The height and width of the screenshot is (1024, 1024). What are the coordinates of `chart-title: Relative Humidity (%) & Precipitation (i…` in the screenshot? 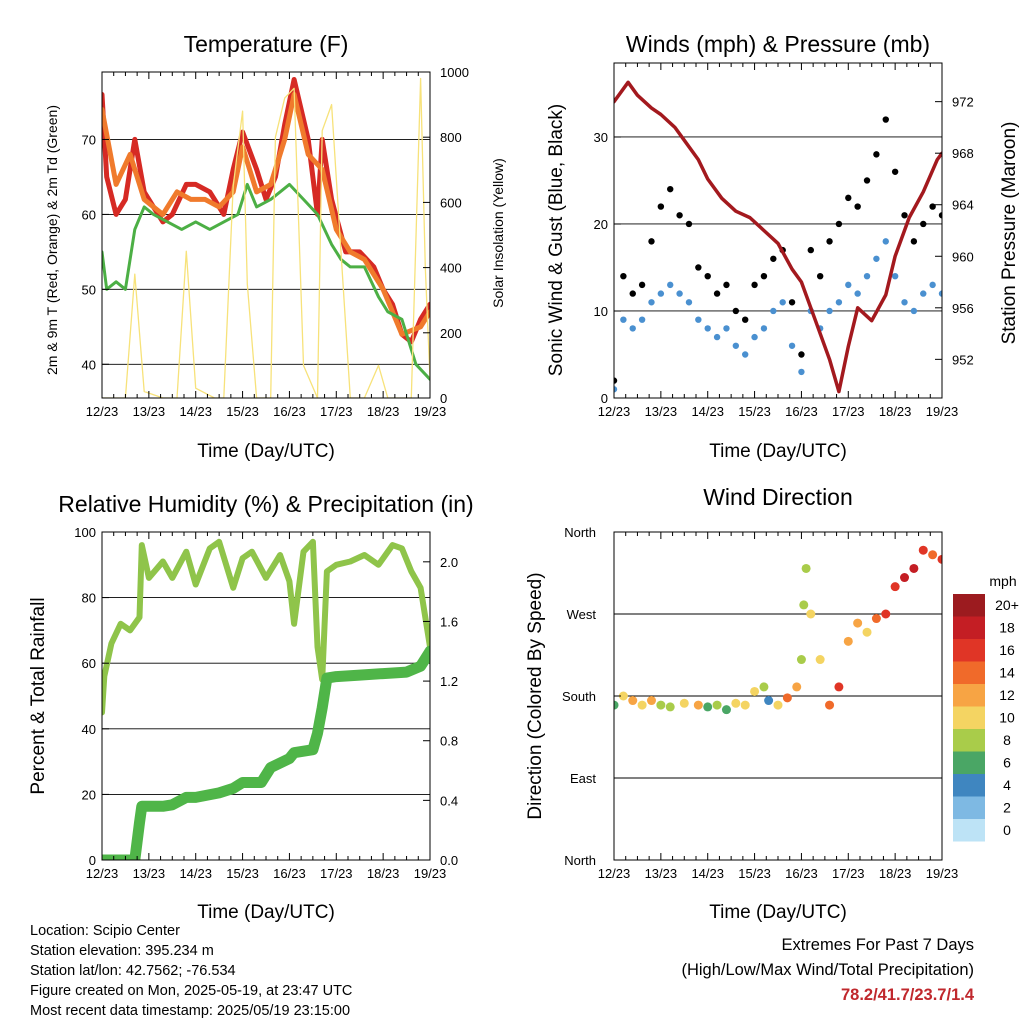 It's located at (265, 504).